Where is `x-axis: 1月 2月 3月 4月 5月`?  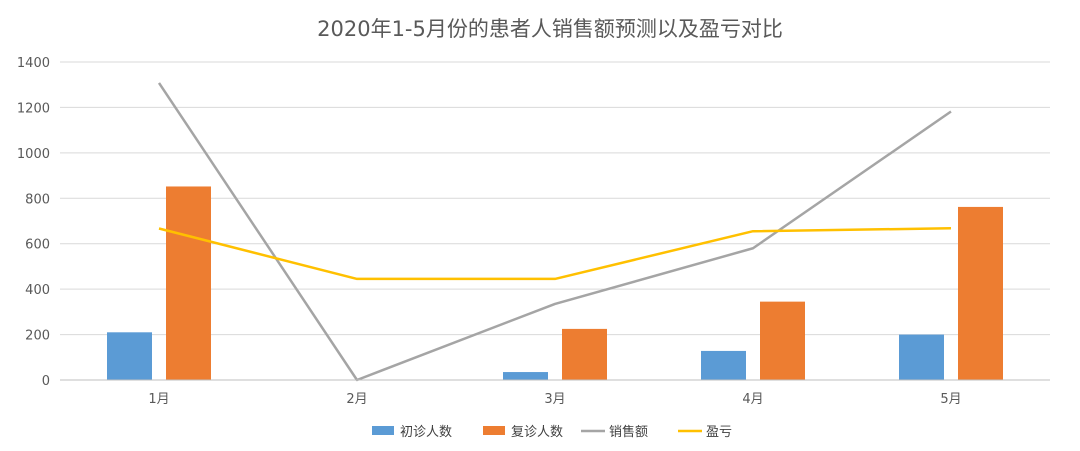
x-axis: 1月 2月 3月 4月 5月 is located at coordinates (555, 393).